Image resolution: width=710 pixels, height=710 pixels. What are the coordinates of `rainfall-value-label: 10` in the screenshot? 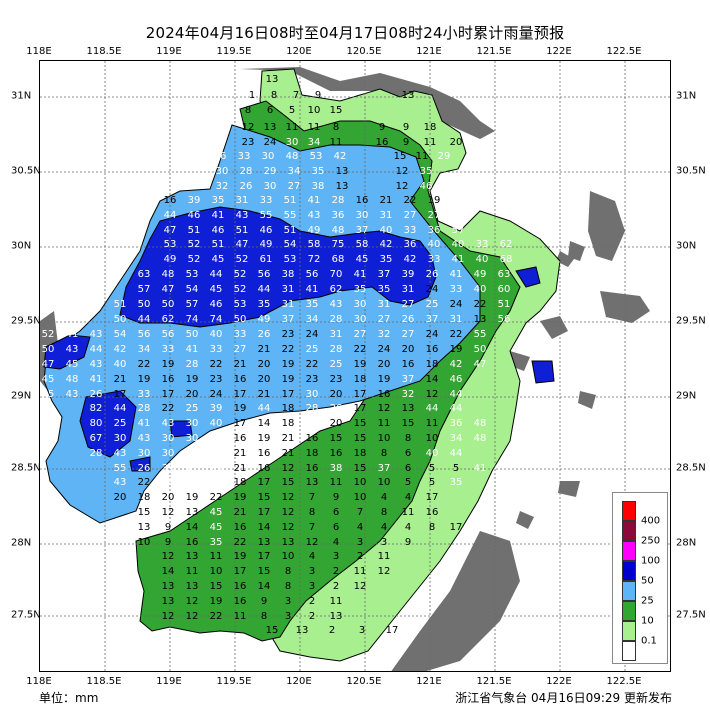 It's located at (288, 556).